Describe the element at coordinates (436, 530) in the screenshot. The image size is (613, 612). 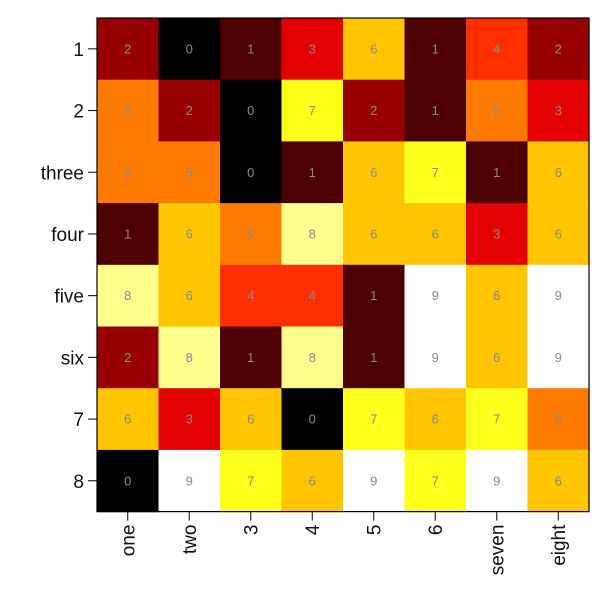
I see `x-tick-label: 6` at that location.